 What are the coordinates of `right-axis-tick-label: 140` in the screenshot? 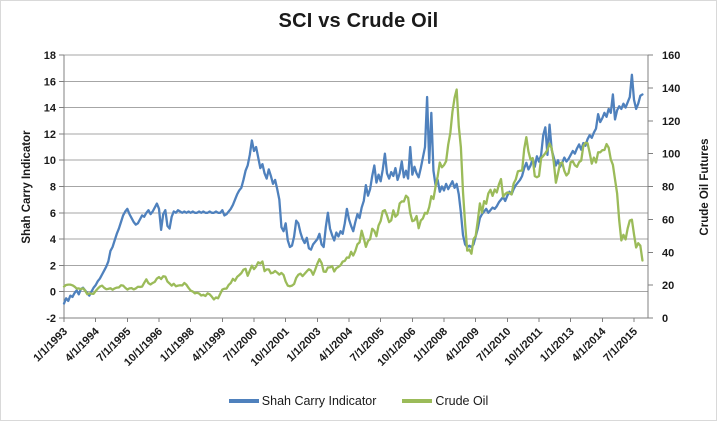 It's located at (671, 89).